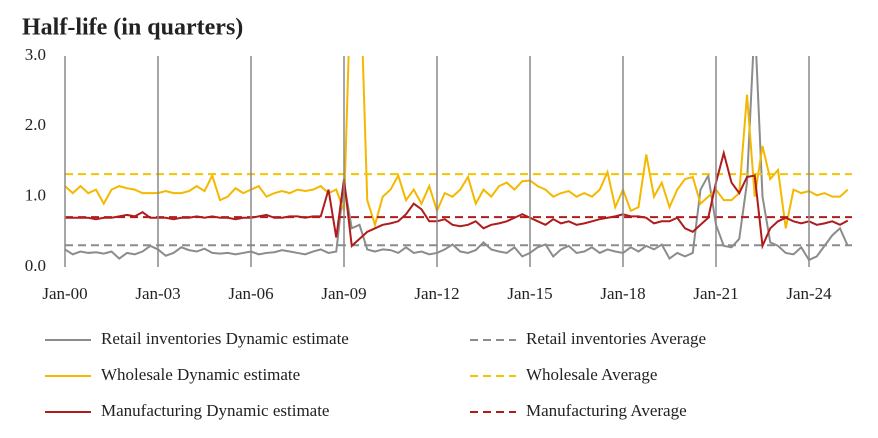 The width and height of the screenshot is (878, 438). I want to click on x-tick-label: Jan-09, so click(343, 293).